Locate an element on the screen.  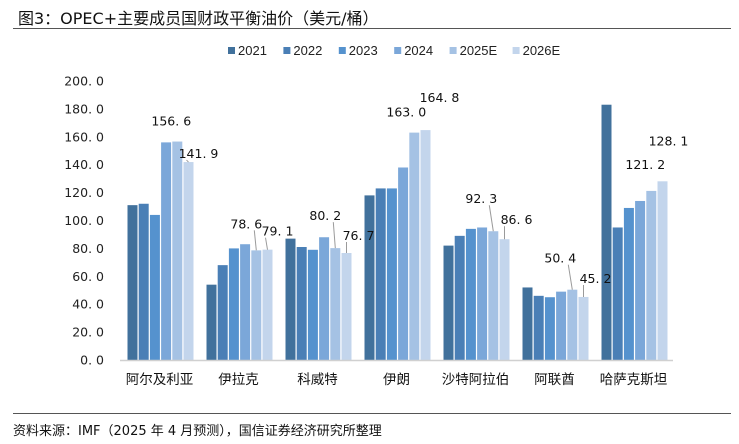
y-tick-label: 80. 0 is located at coordinates (88, 248).